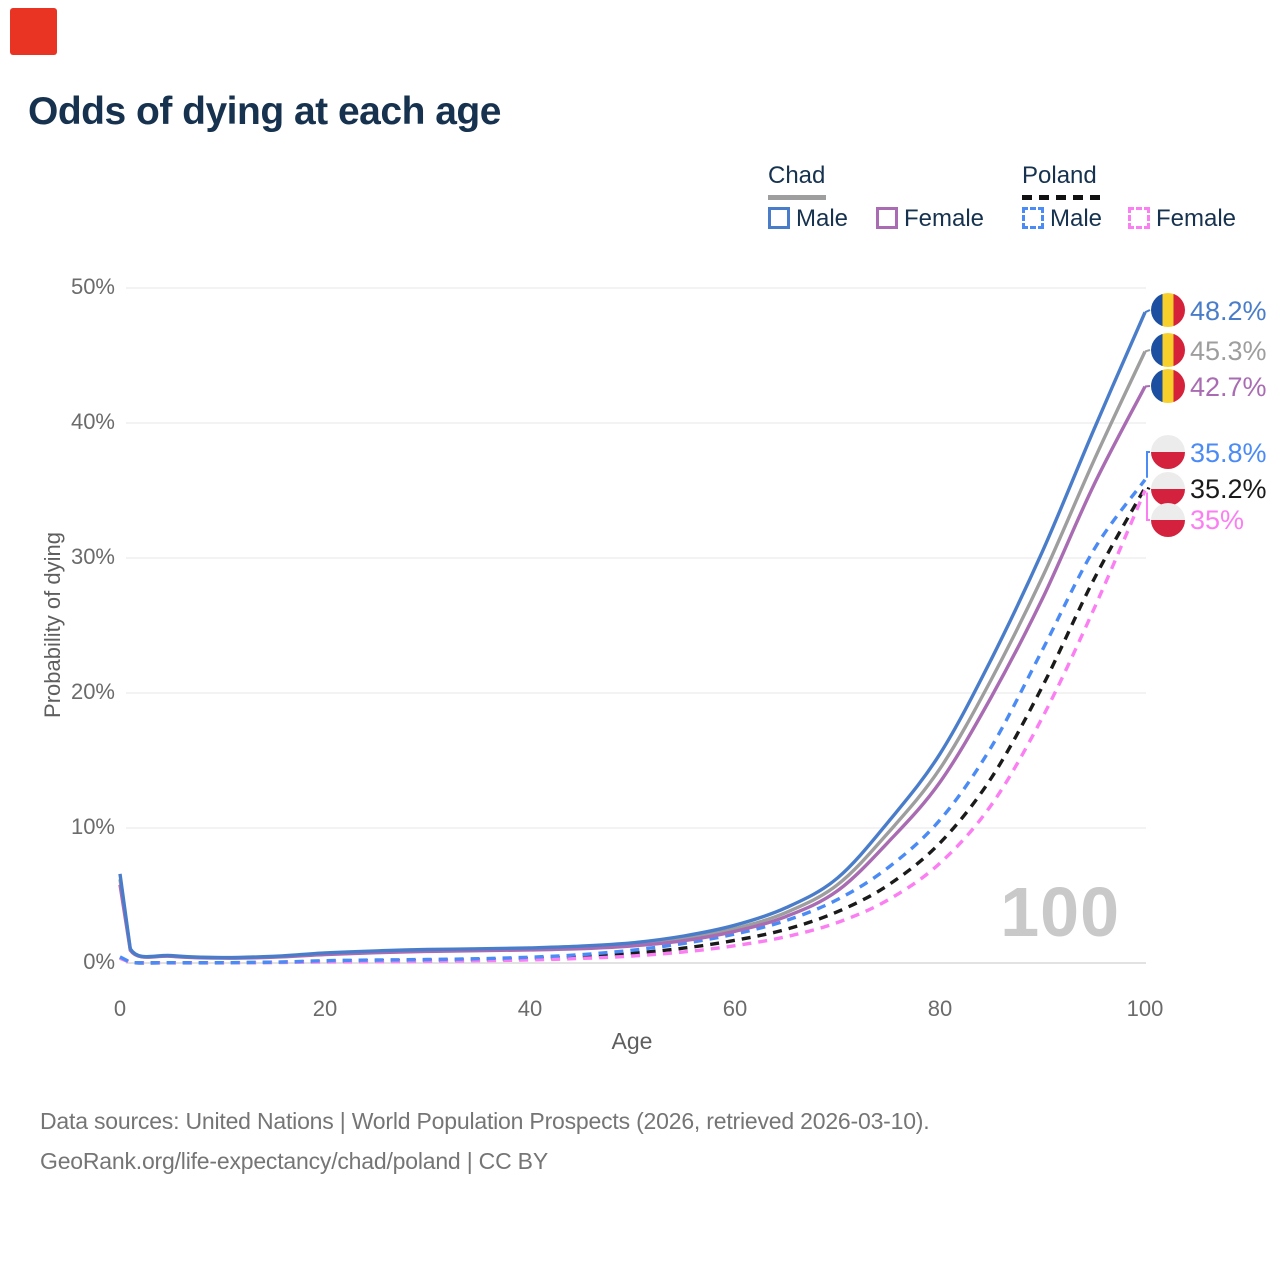  I want to click on red-marker, so click(33, 31).